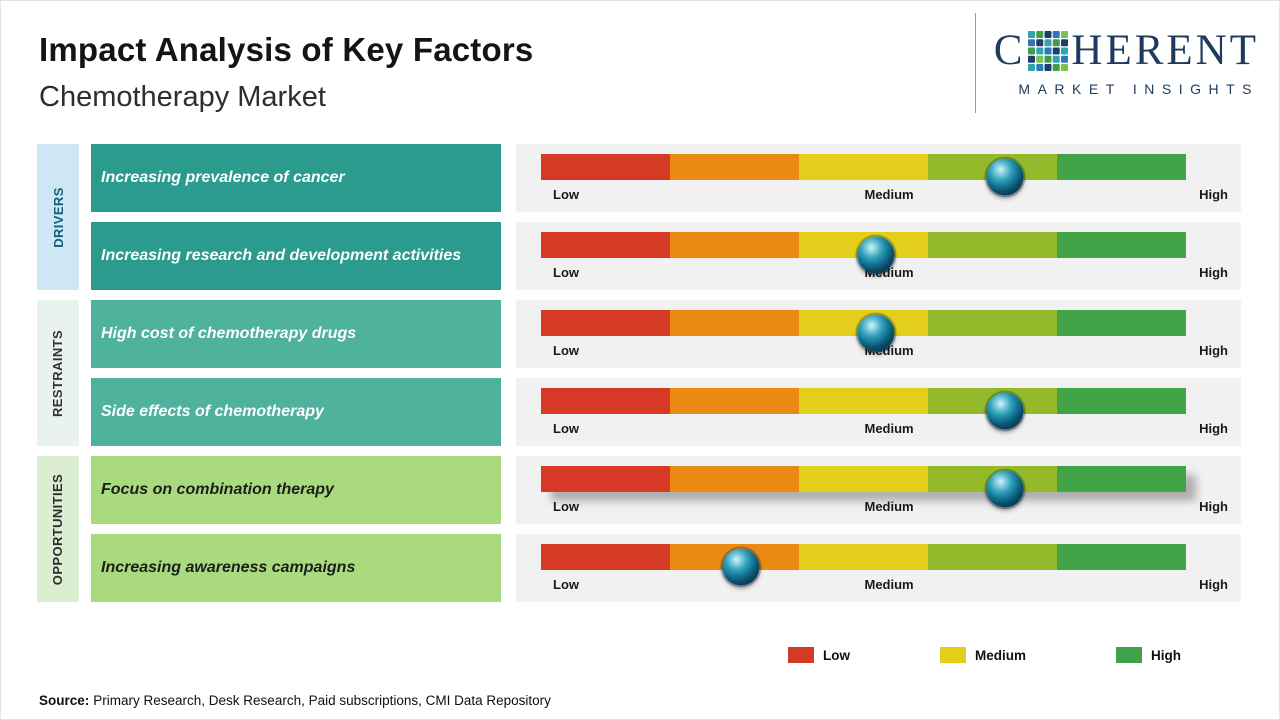 The width and height of the screenshot is (1280, 720). Describe the element at coordinates (1166, 655) in the screenshot. I see `legend-label-high: High` at that location.